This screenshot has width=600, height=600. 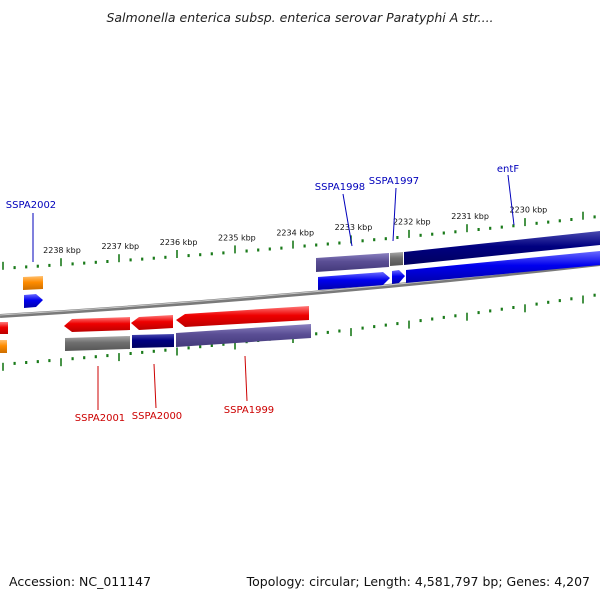 I want to click on orange-feature-lower, so click(x=3, y=346).